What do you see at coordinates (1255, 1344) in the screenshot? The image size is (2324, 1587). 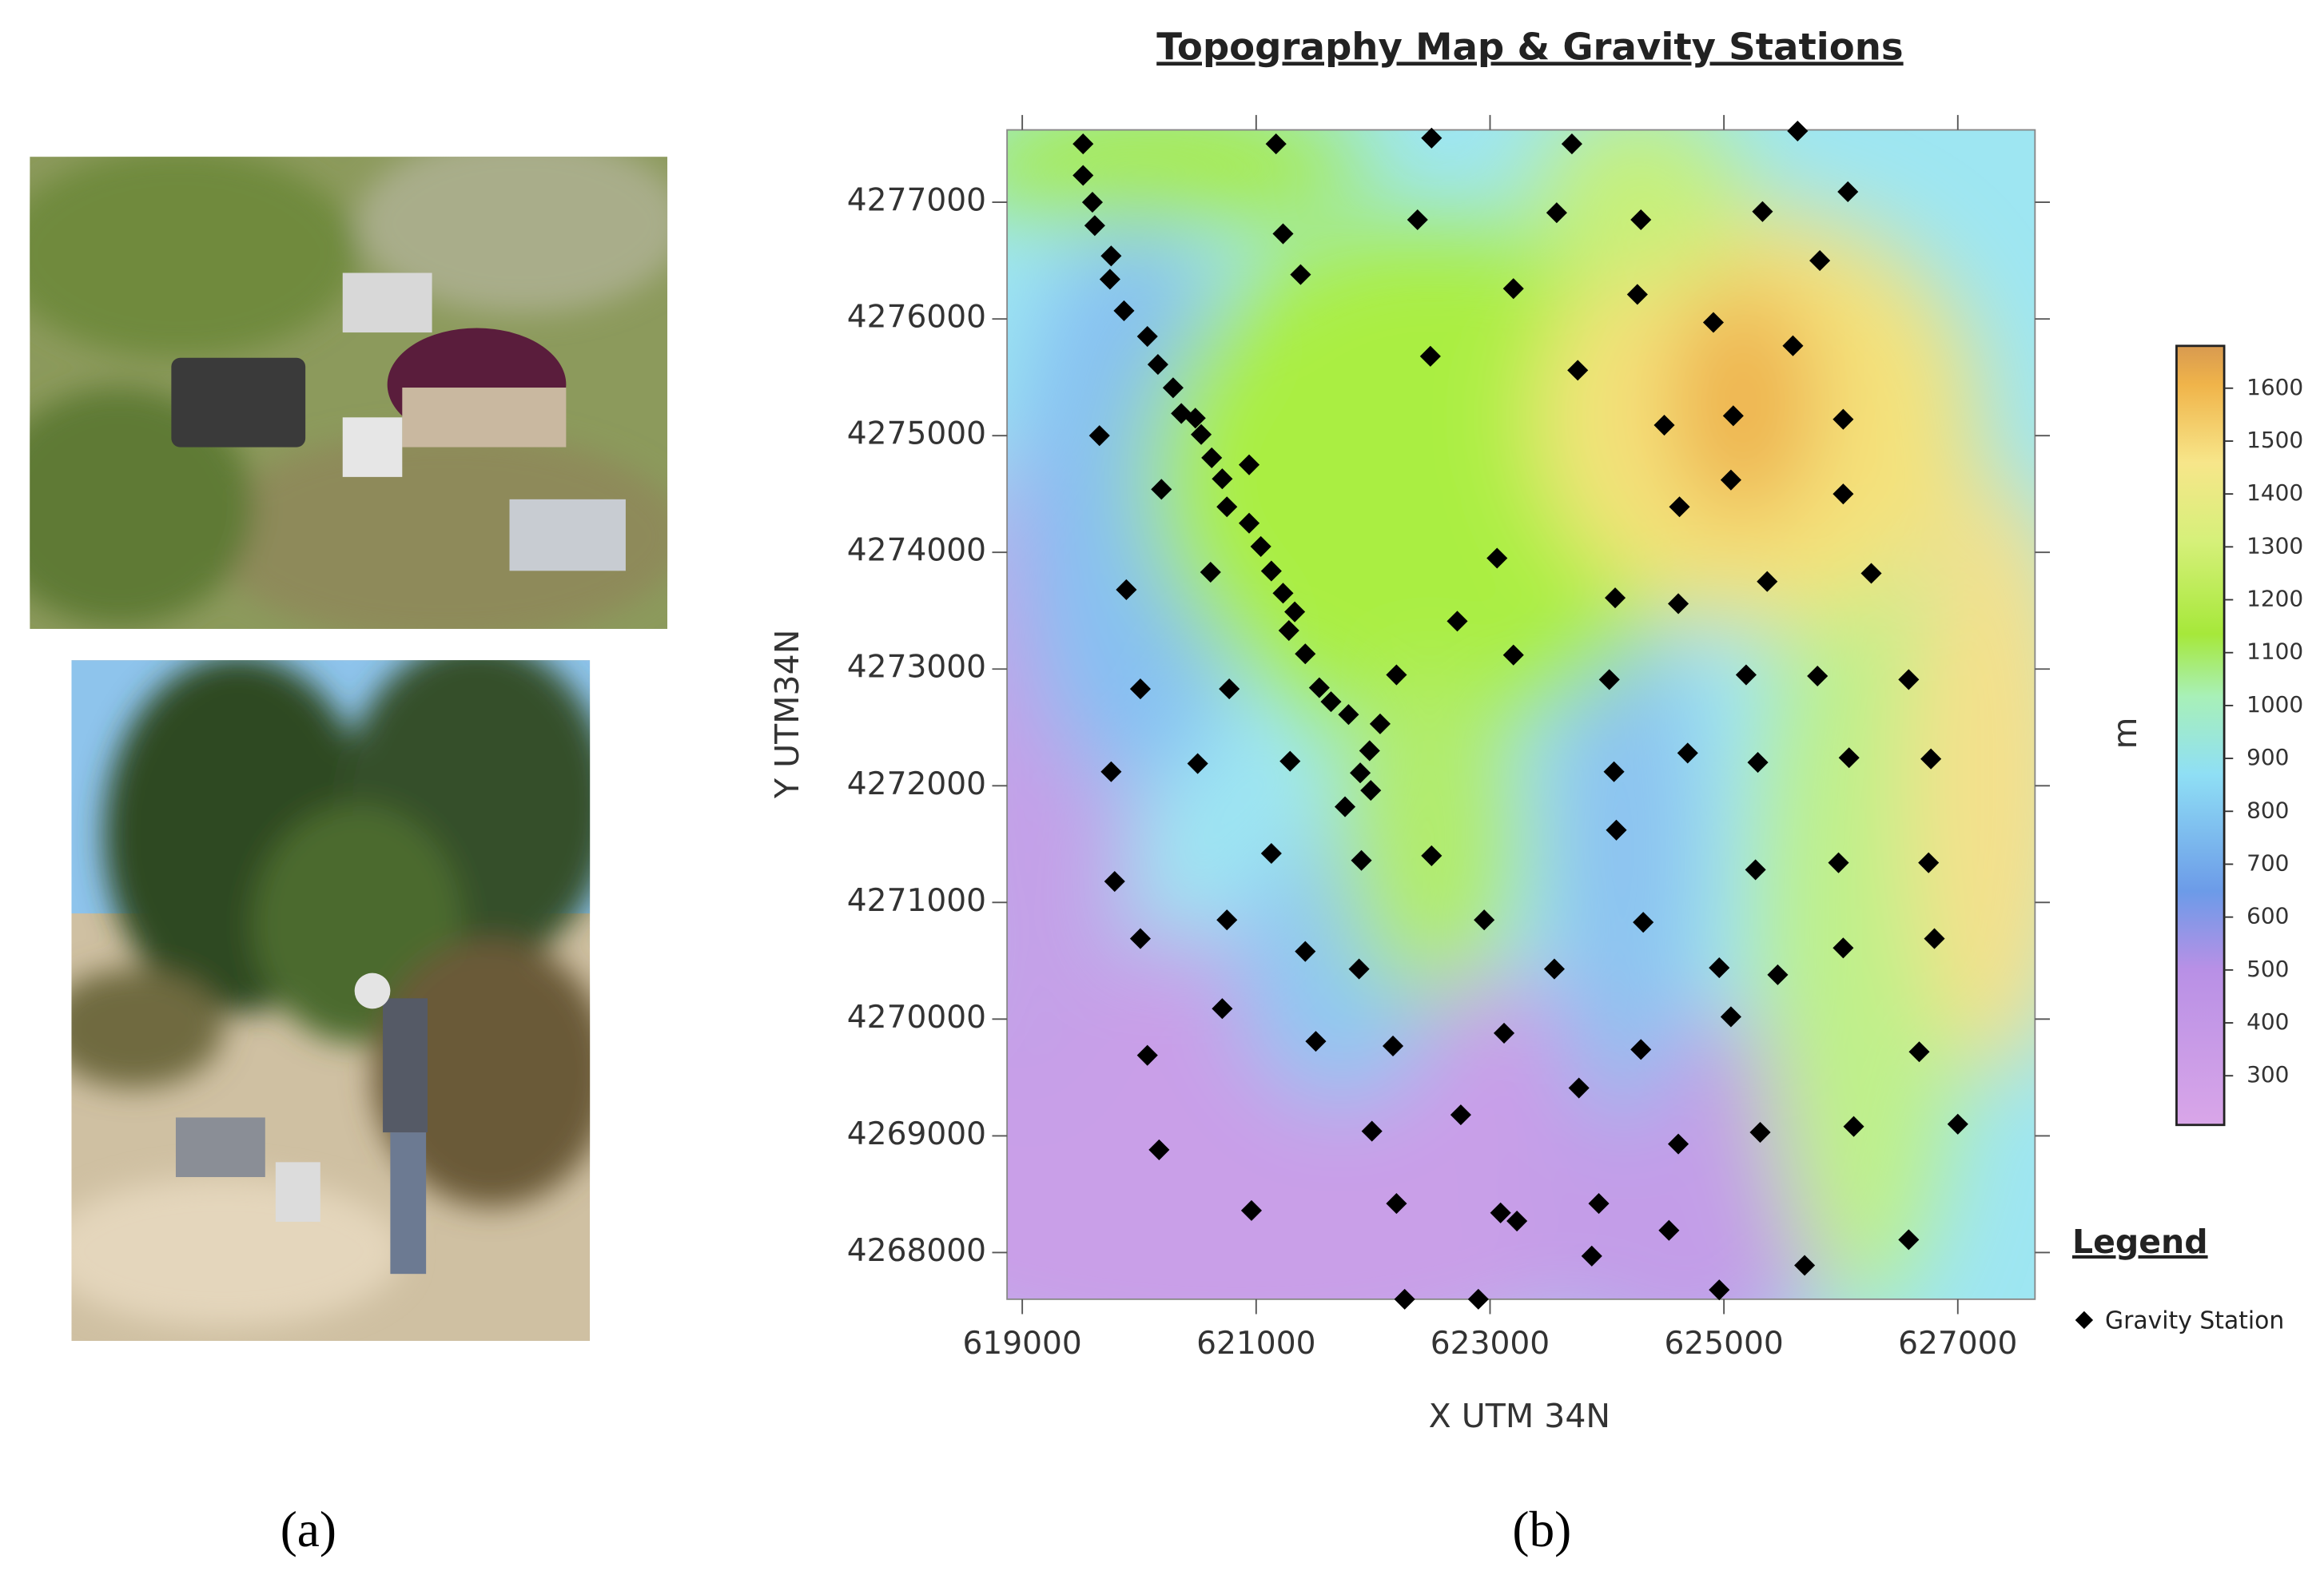 I see `x-tick-label: 621000` at bounding box center [1255, 1344].